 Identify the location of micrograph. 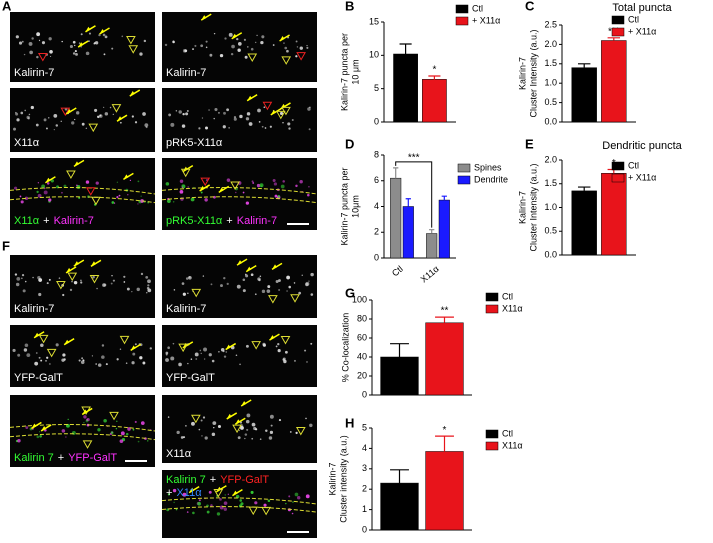
(239, 120).